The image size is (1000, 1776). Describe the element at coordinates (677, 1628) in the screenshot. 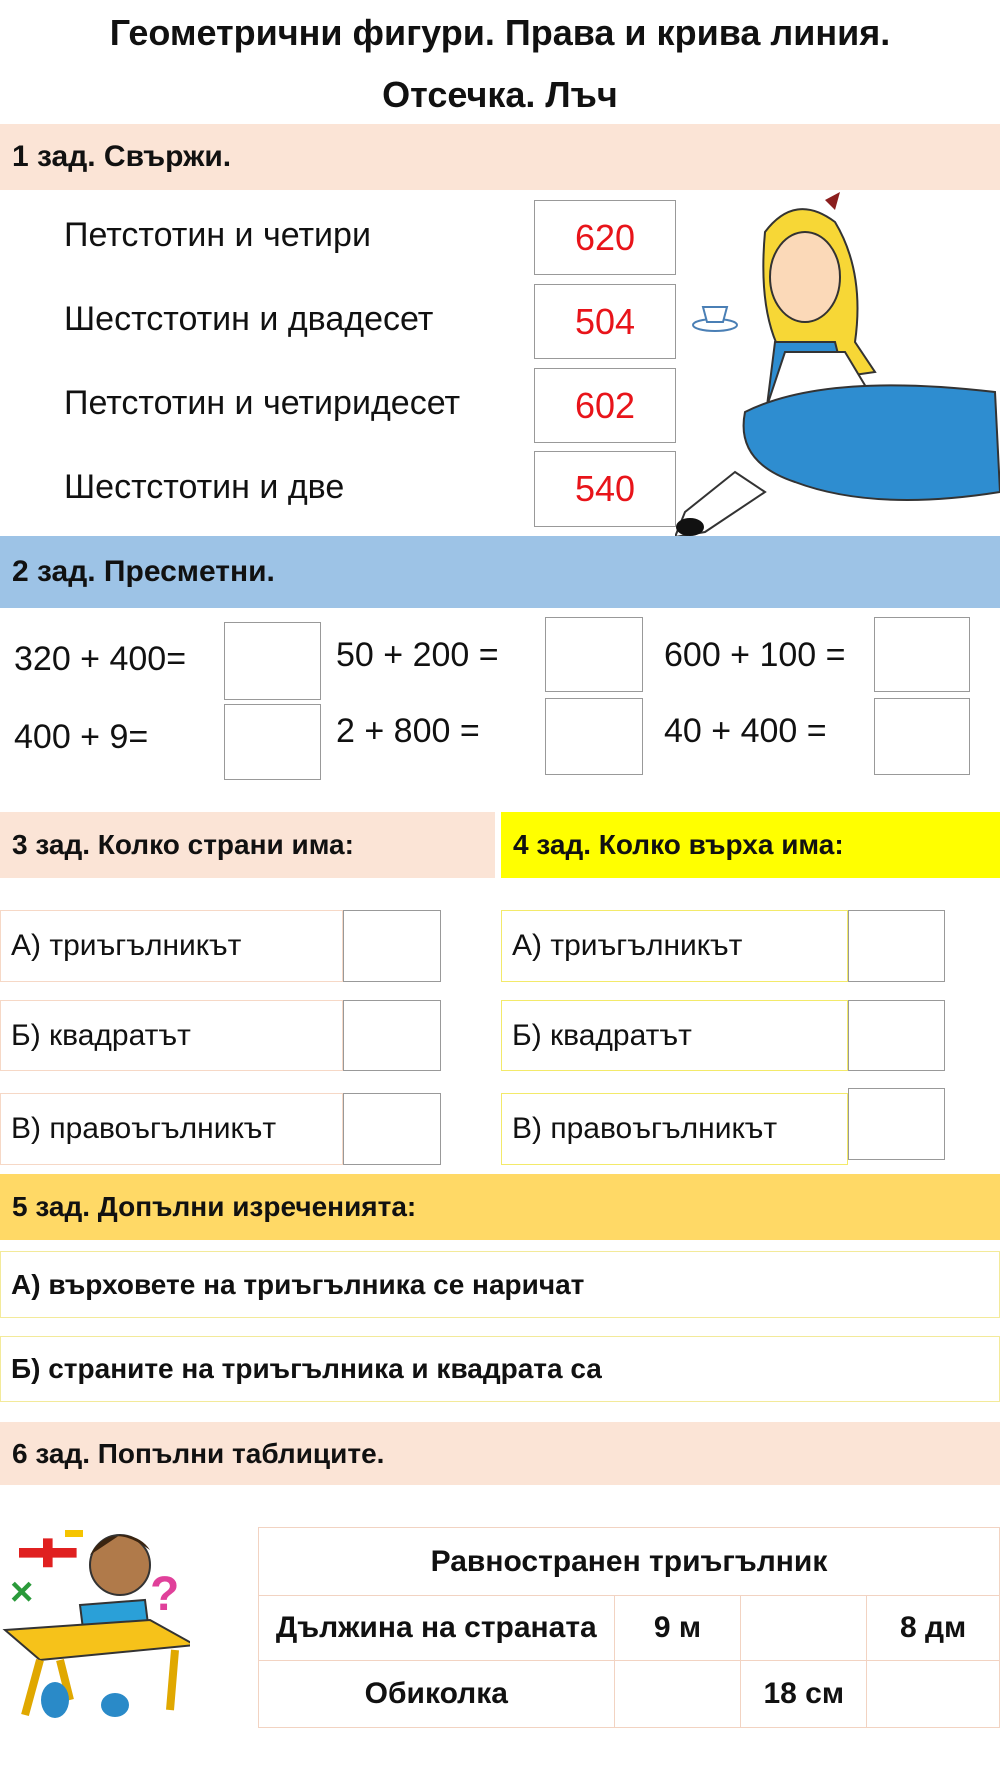

I see `table-cell: 9 м` at that location.